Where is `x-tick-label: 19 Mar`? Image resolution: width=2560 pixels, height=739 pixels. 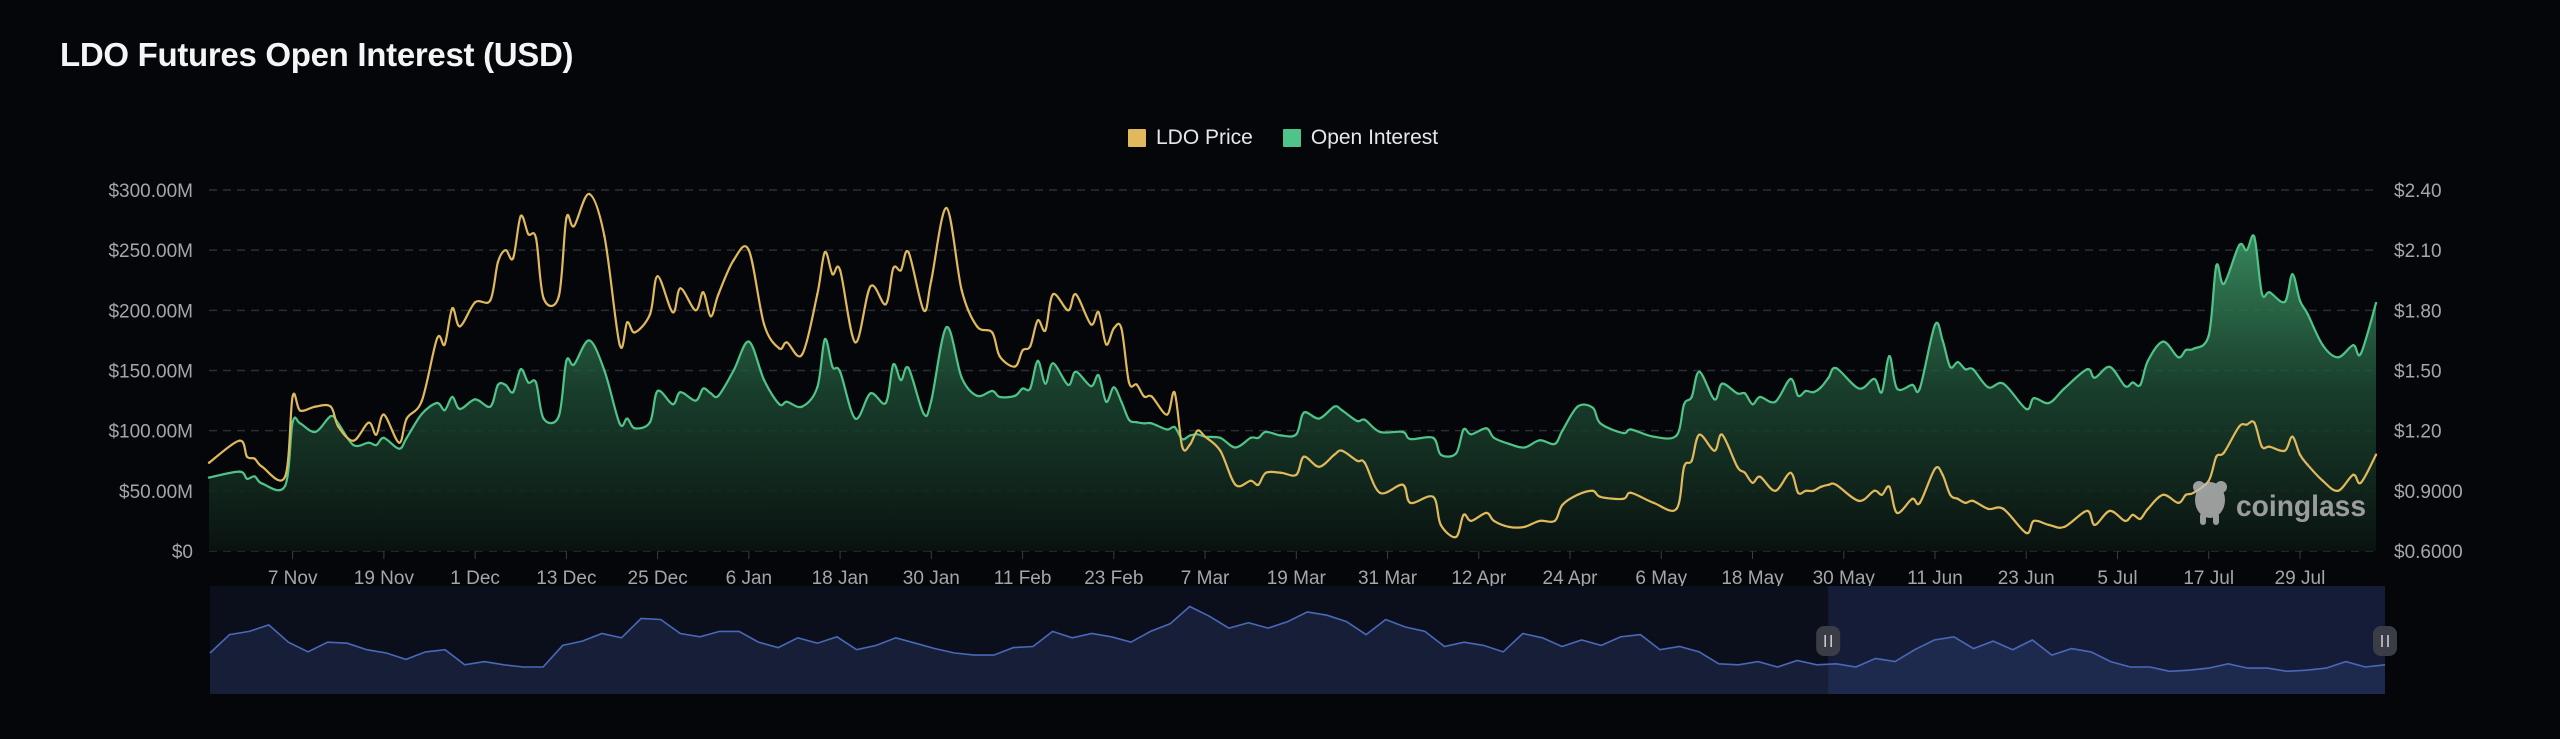
x-tick-label: 19 Mar is located at coordinates (1297, 578).